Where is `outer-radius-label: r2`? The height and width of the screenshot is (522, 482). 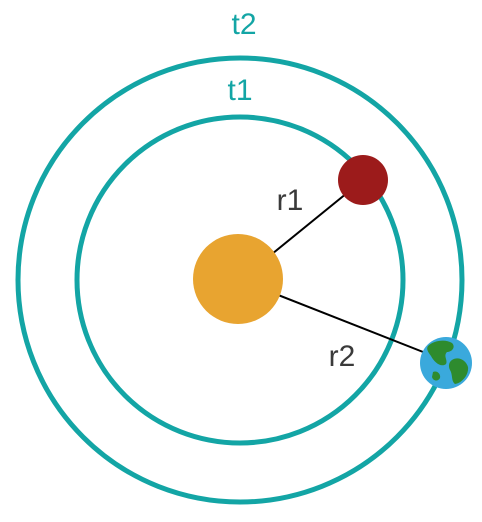 outer-radius-label: r2 is located at coordinates (342, 356).